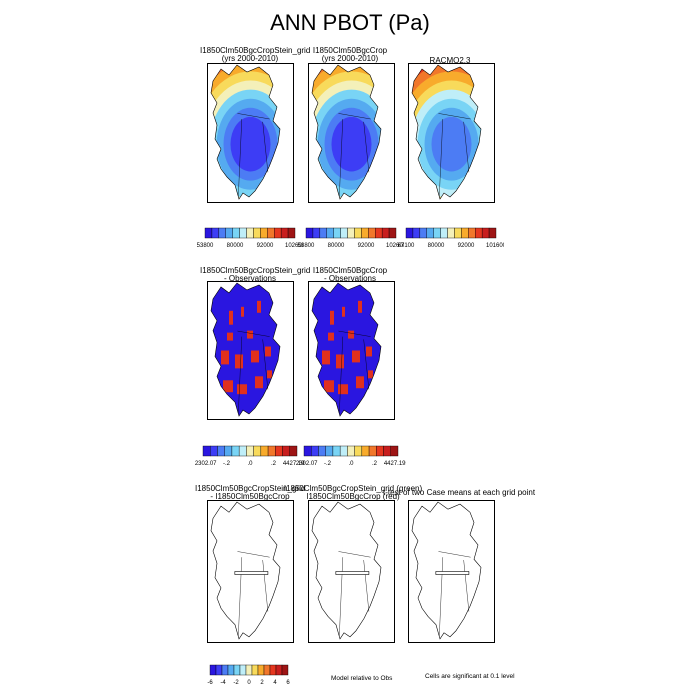  Describe the element at coordinates (351, 456) in the screenshot. I see `colorbar: -12302.07 -.2 .0 .2 4427.1953` at that location.